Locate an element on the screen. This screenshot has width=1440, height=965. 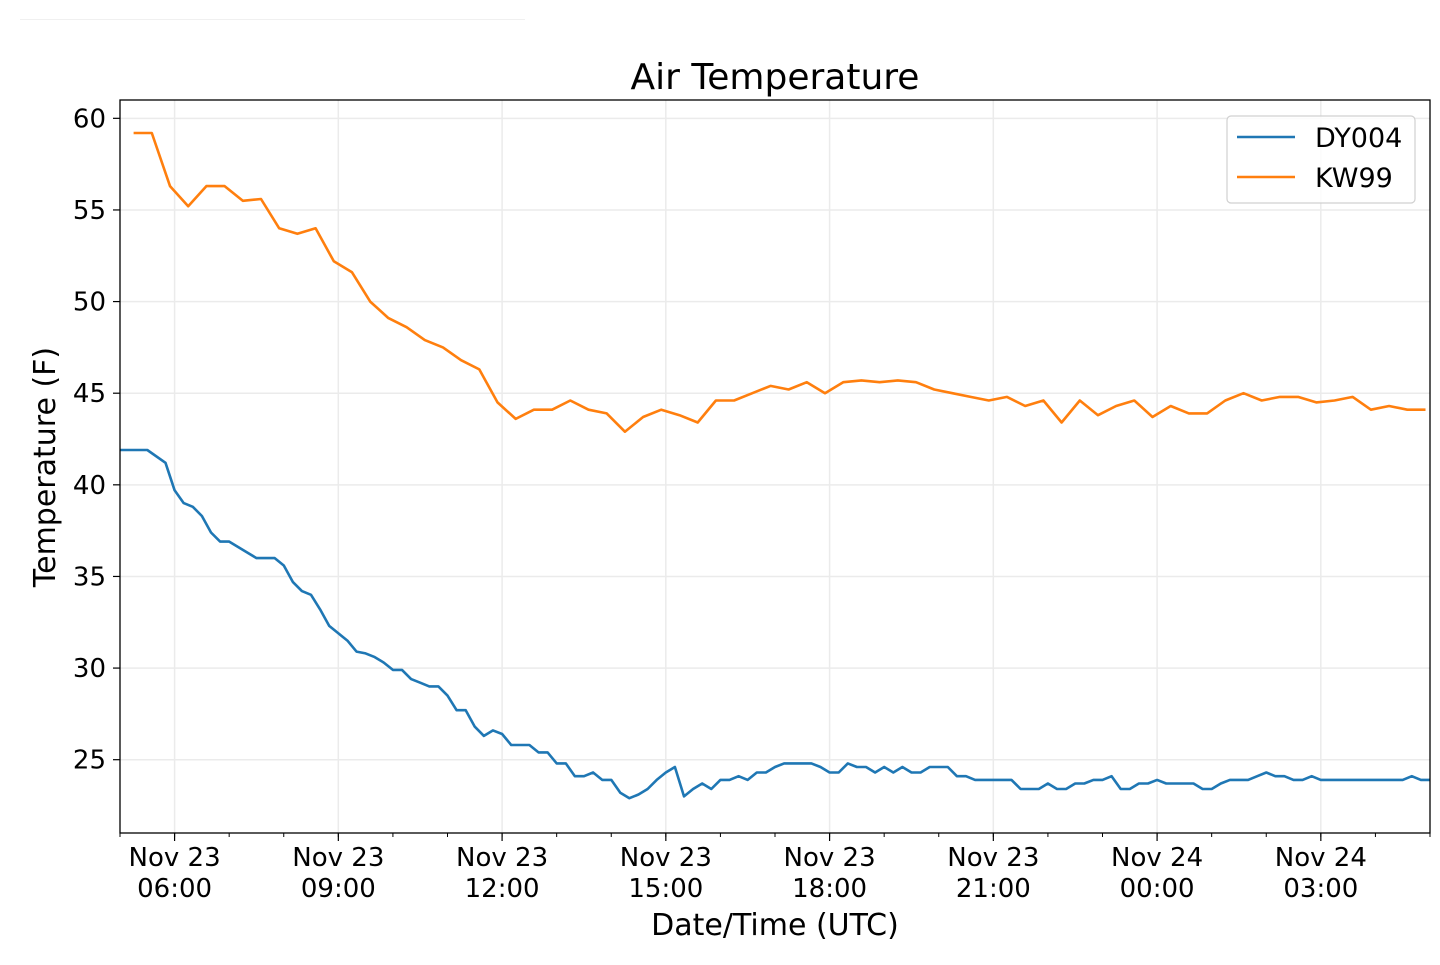
x-tick-label-time: 15:00 is located at coordinates (665, 889).